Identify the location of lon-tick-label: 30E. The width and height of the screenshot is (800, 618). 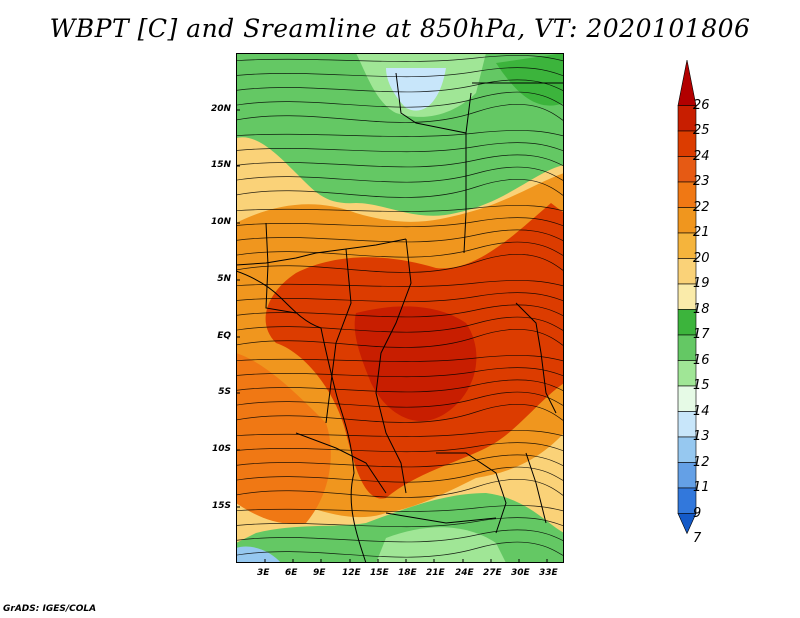
(520, 573).